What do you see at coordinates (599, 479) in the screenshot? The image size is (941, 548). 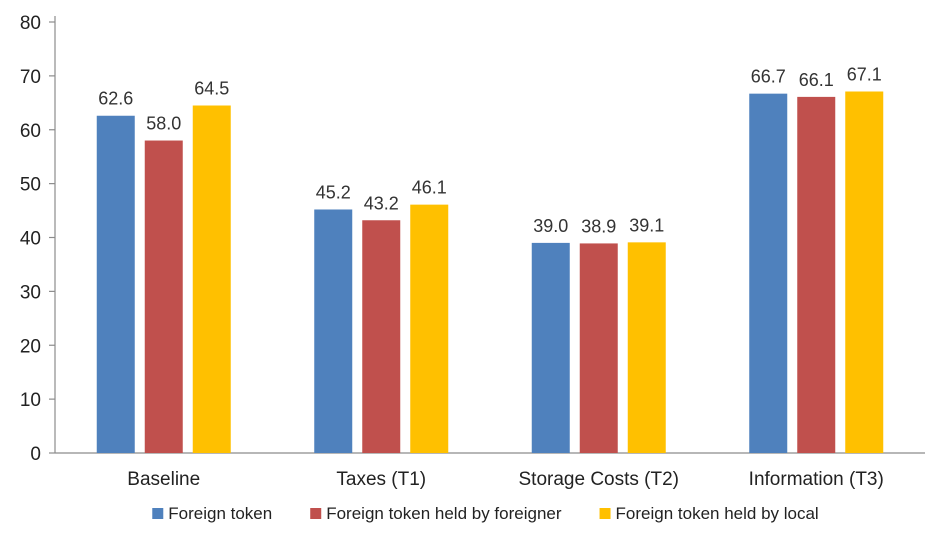 I see `x-category-label: Storage Costs (T2)` at bounding box center [599, 479].